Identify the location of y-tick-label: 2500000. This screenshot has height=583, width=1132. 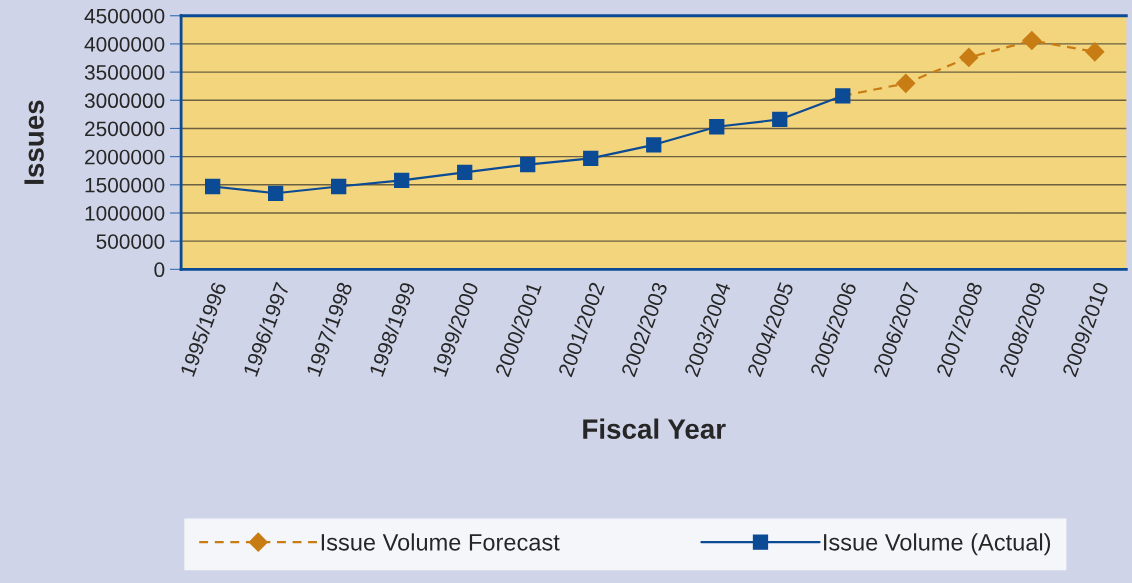
(125, 129).